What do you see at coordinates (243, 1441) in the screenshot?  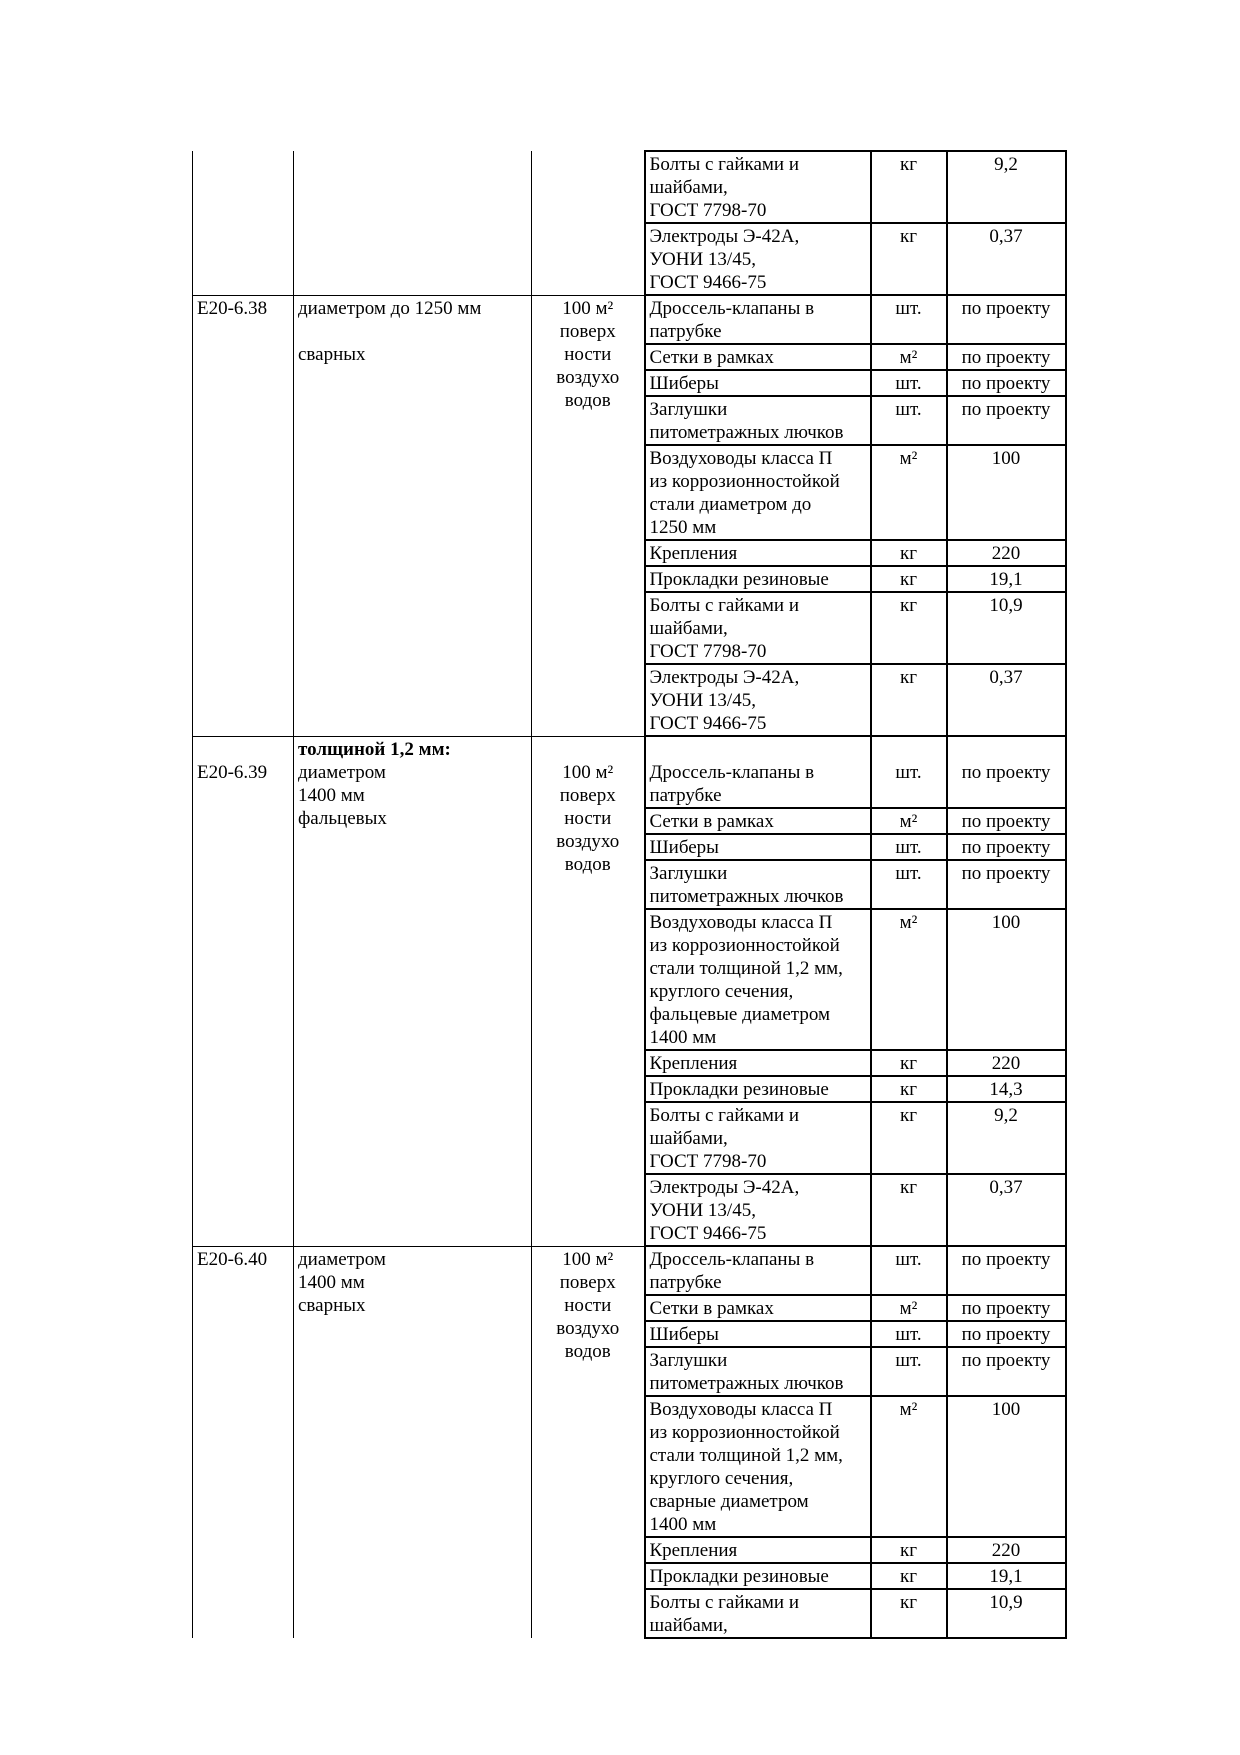 I see `norm-code: Е20-6.40` at bounding box center [243, 1441].